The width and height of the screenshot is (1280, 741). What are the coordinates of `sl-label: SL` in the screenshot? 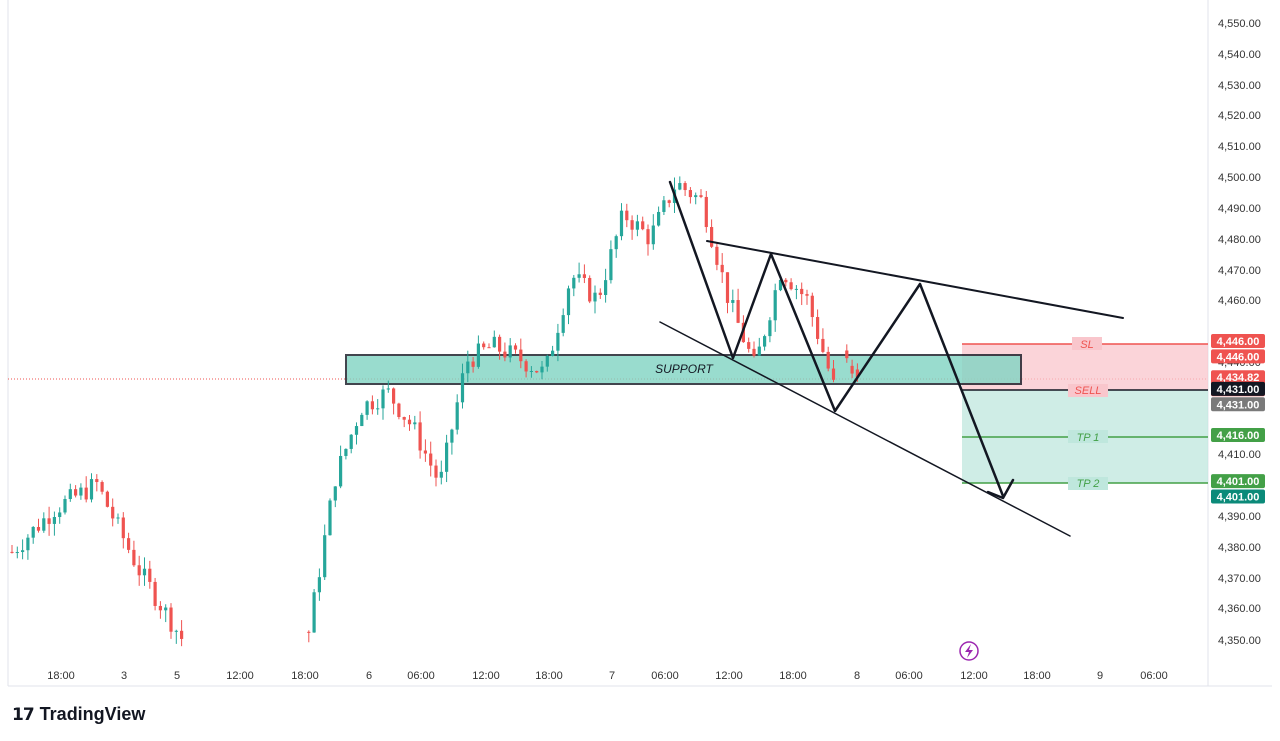 It's located at (1086, 345).